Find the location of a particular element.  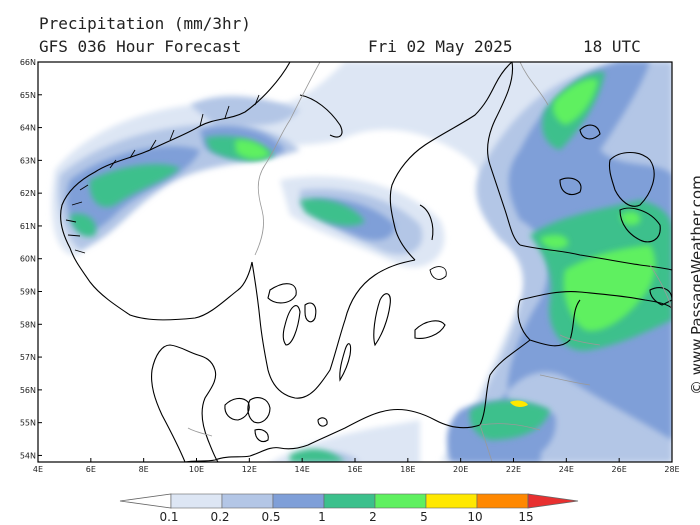

legend-high-triangle is located at coordinates (553, 501).